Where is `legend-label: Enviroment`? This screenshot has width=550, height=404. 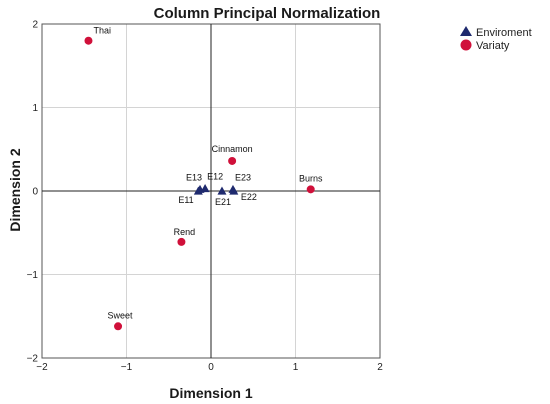 legend-label: Enviroment is located at coordinates (504, 33).